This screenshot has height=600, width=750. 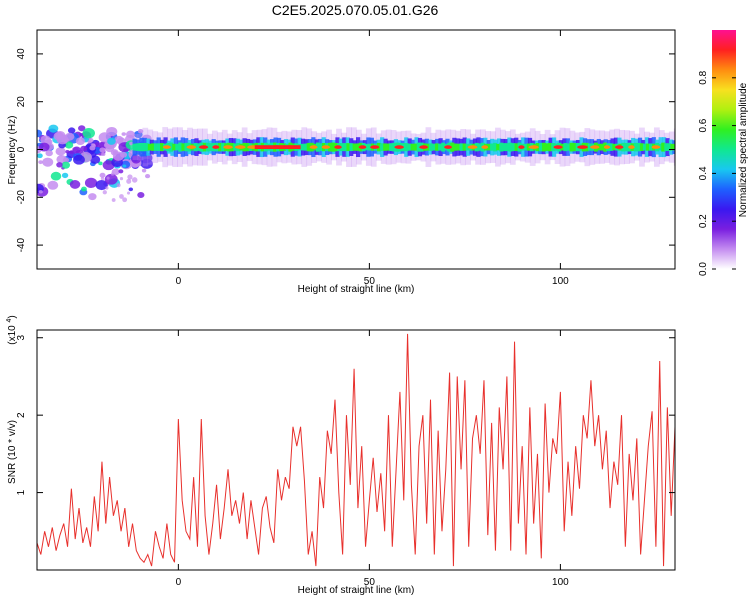 What do you see at coordinates (21, 244) in the screenshot?
I see `spectrogram-y-tick-label: -40` at bounding box center [21, 244].